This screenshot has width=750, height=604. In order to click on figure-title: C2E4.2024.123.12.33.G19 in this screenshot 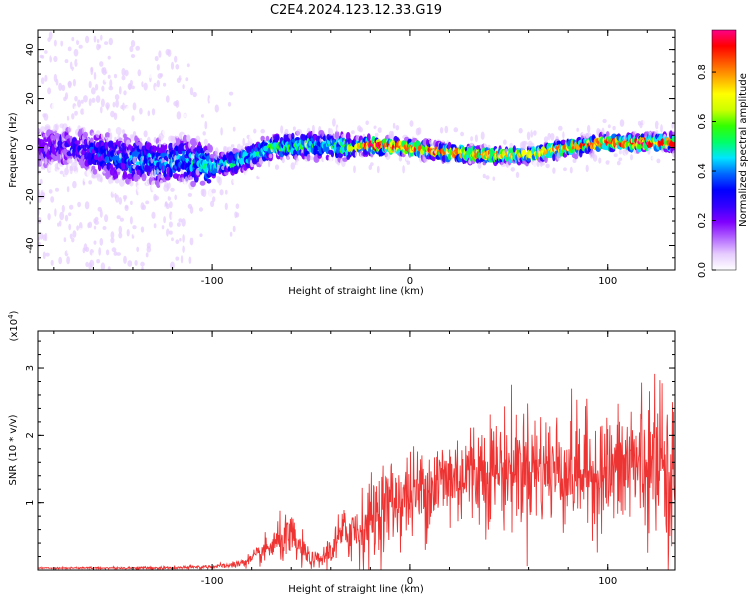, I will do `click(356, 10)`.